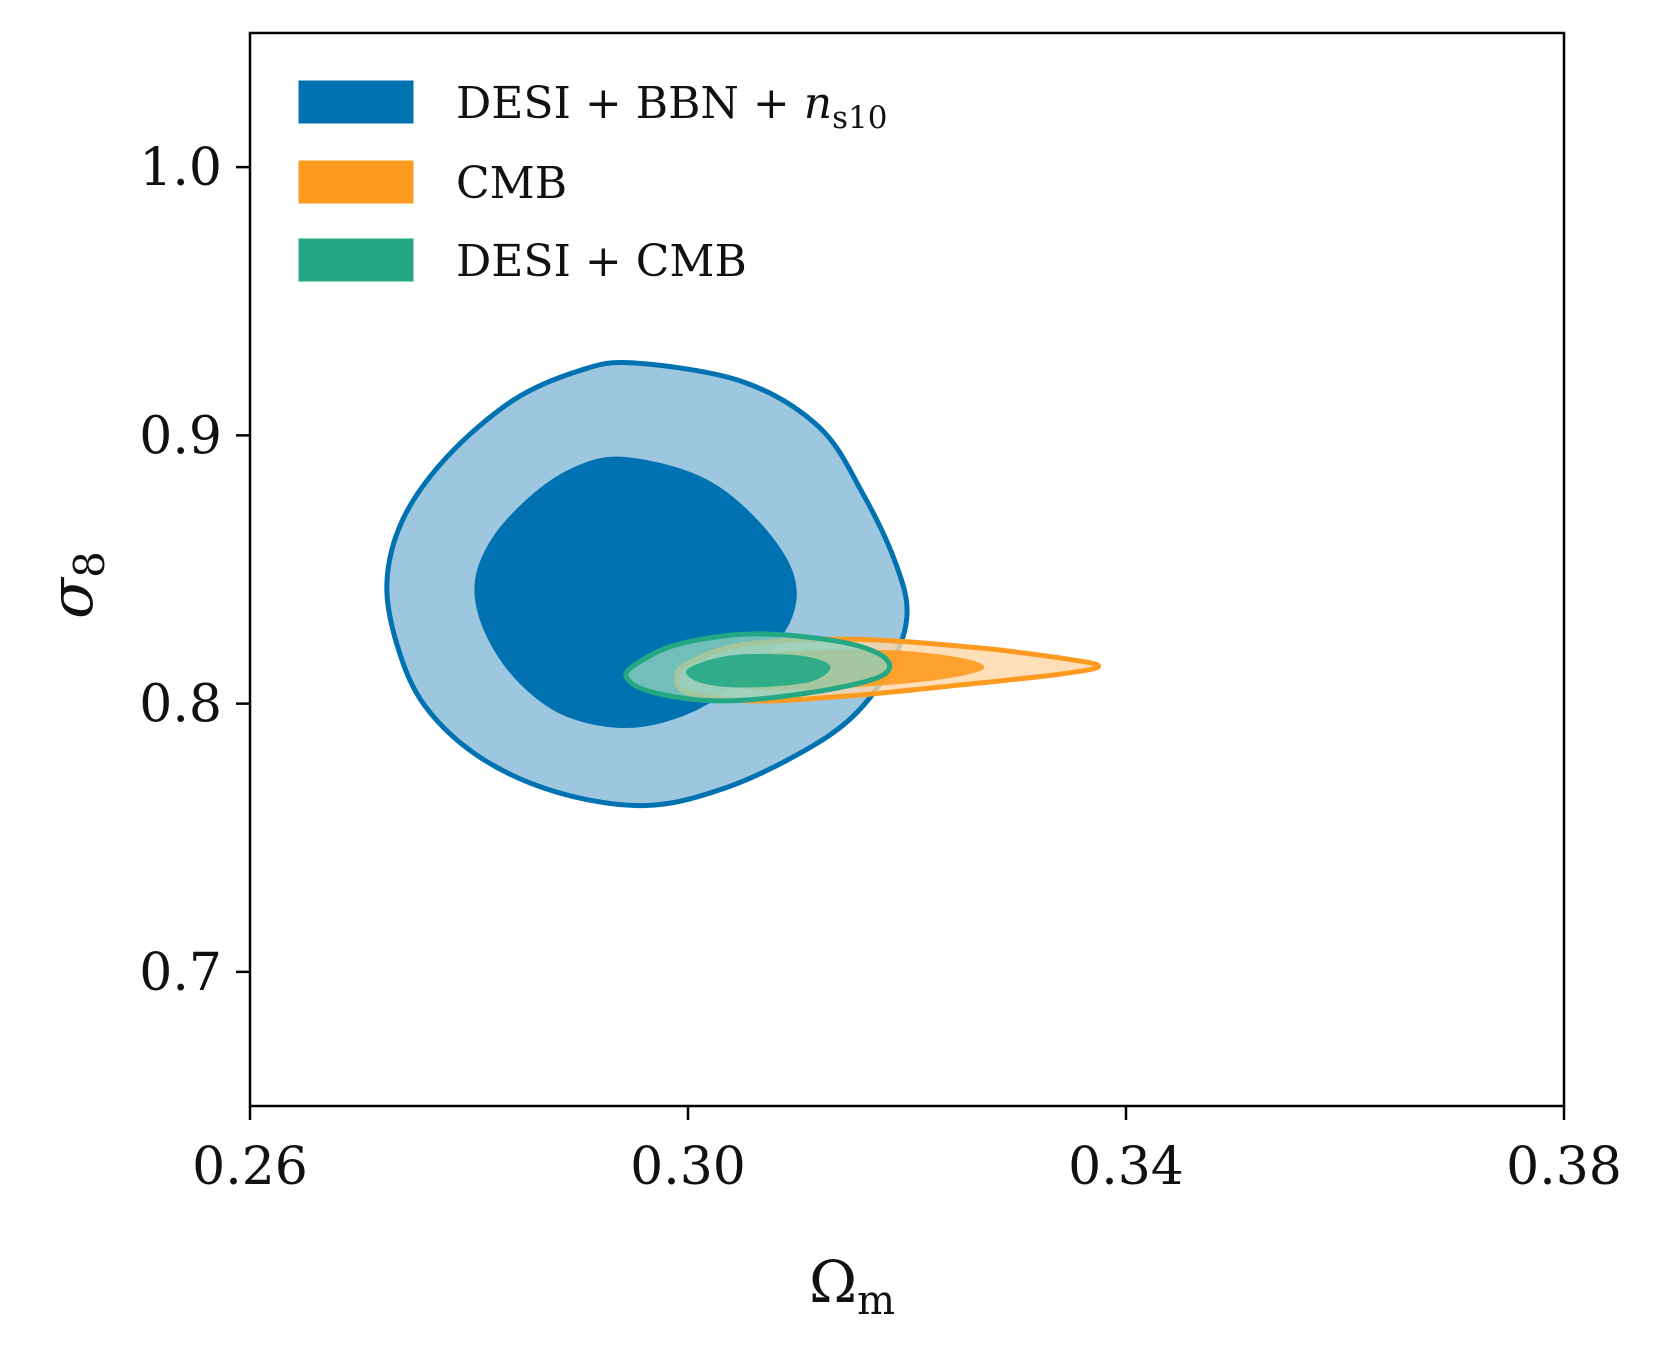  Describe the element at coordinates (180, 436) in the screenshot. I see `y-tick-label: 0.9` at that location.